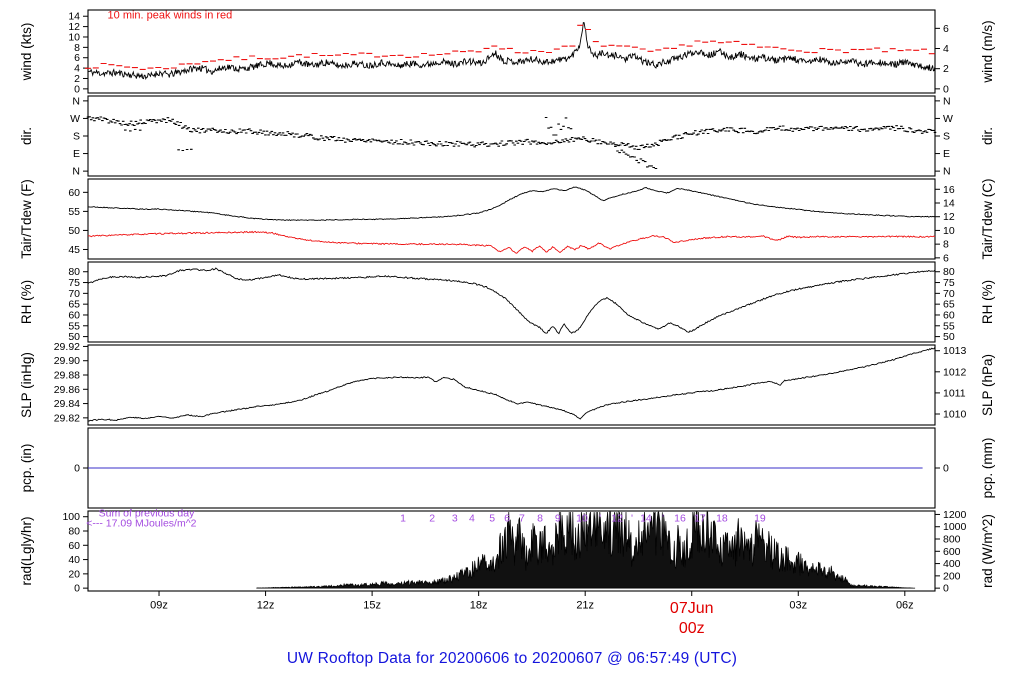 The image size is (1024, 700). I want to click on y-tick-right-label: 65, so click(949, 305).